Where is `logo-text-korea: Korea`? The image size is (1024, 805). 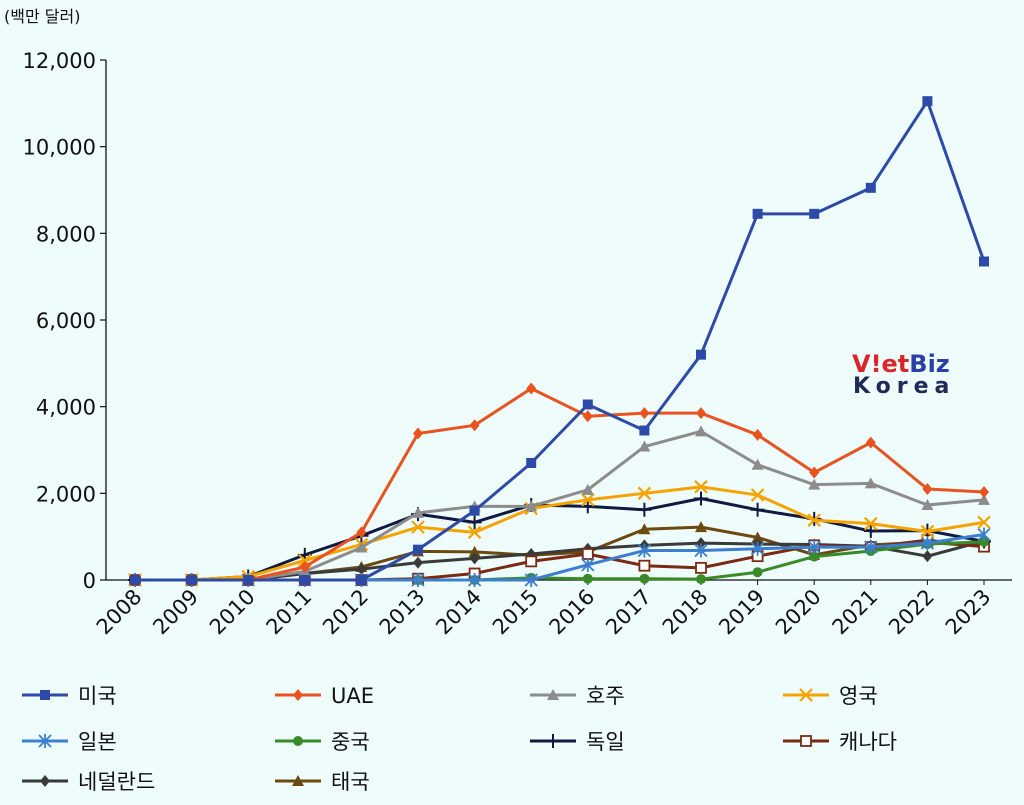
logo-text-korea: Korea is located at coordinates (904, 386).